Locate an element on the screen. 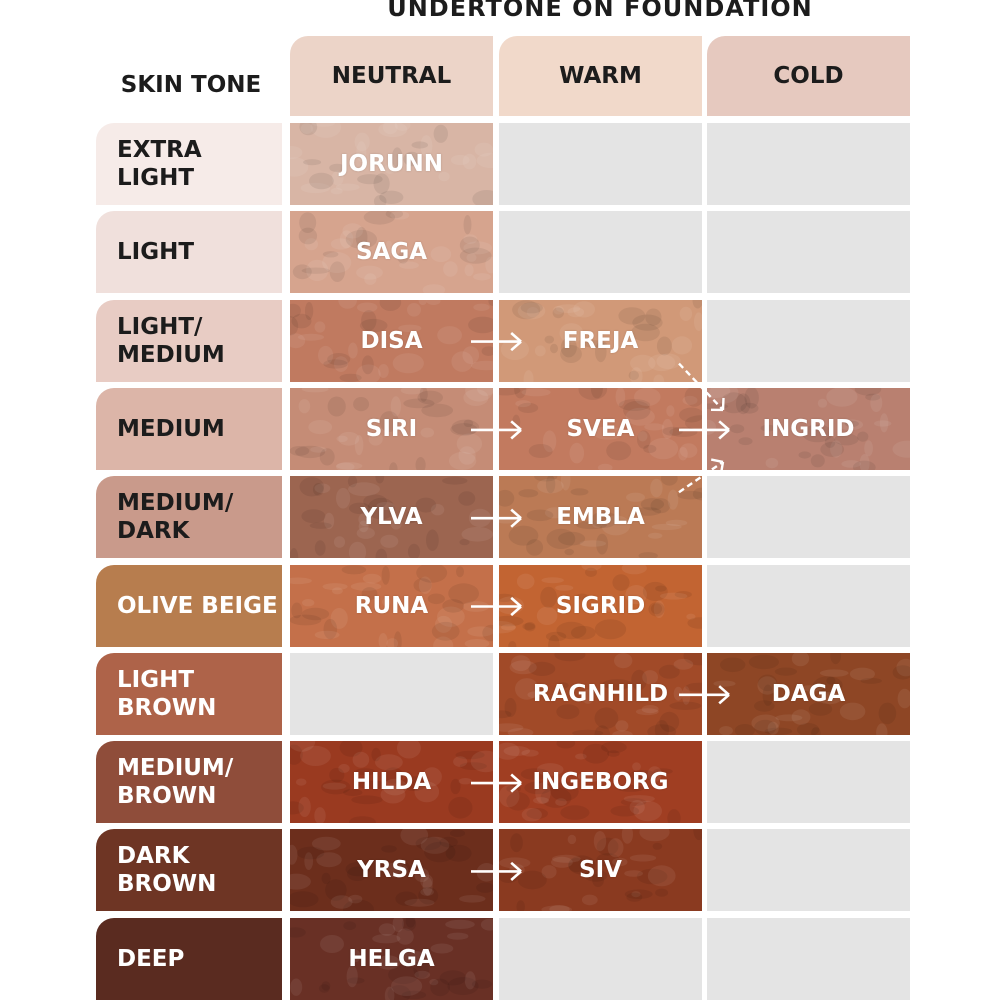 The width and height of the screenshot is (1000, 1000). shade-swatch-runa: RUNA is located at coordinates (391, 605).